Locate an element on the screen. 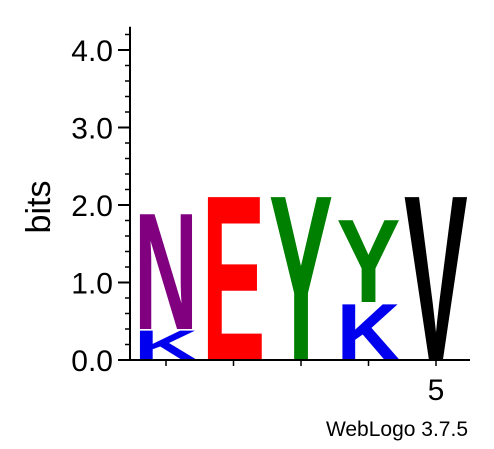  x-tick-label: 5 is located at coordinates (436, 390).